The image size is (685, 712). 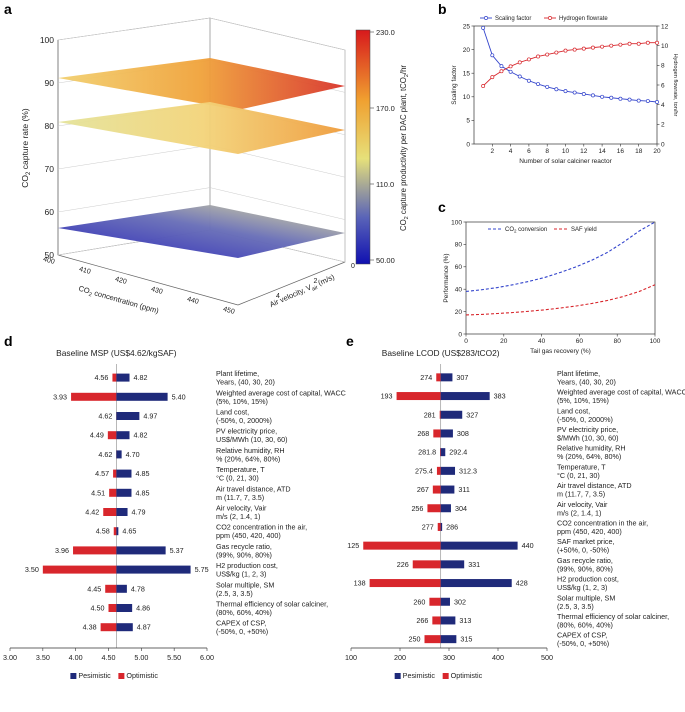 I want to click on legend-label-scaling: Scaling factor, so click(x=513, y=19).